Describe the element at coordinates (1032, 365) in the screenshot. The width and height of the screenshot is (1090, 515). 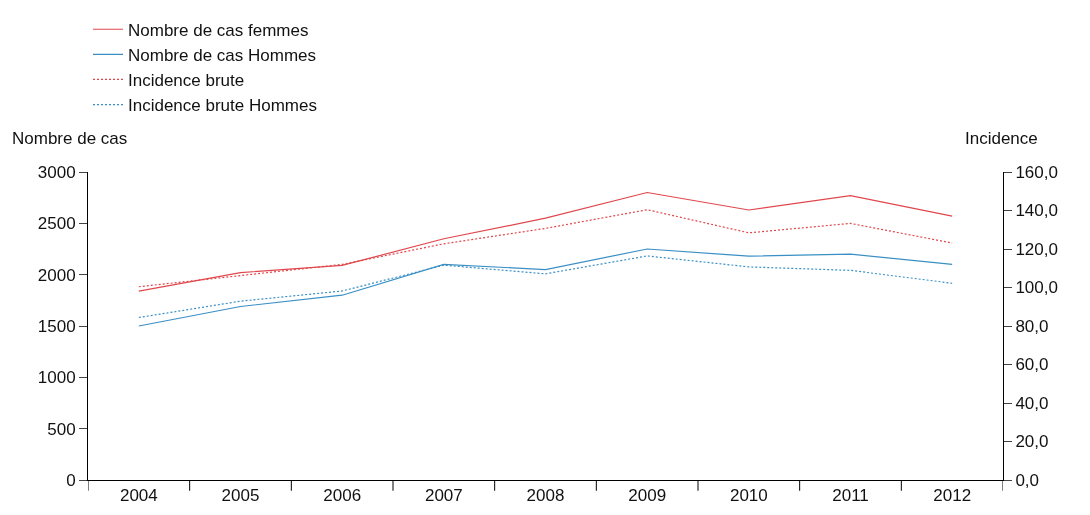
I see `y2-tick-label: 60,0` at that location.